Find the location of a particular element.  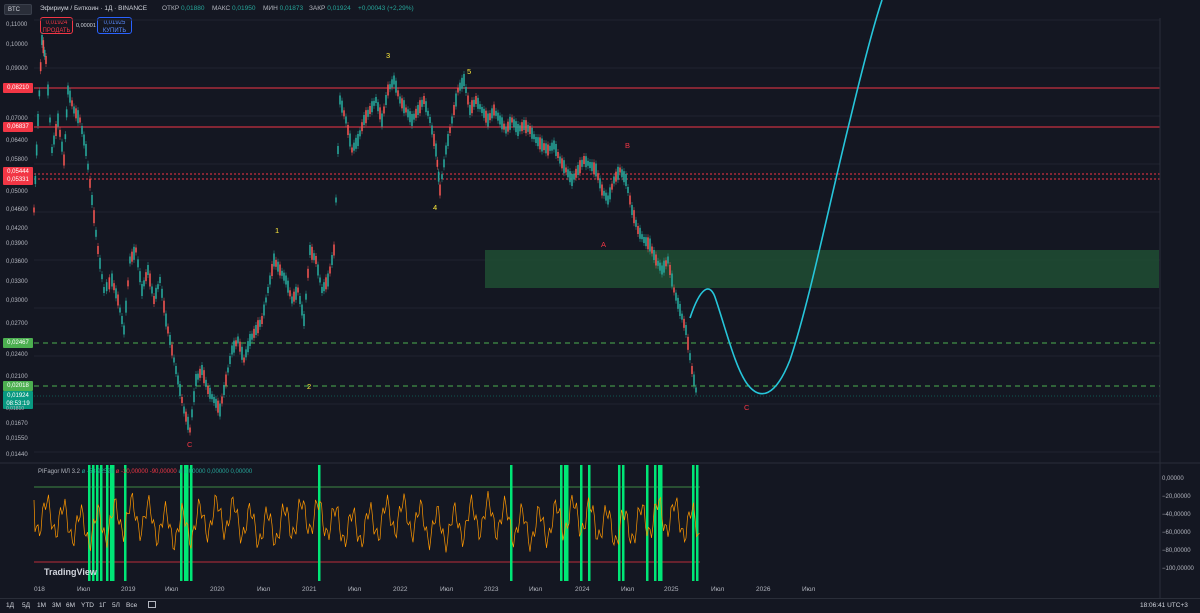

timeframe-3m: 3М is located at coordinates (57, 605).